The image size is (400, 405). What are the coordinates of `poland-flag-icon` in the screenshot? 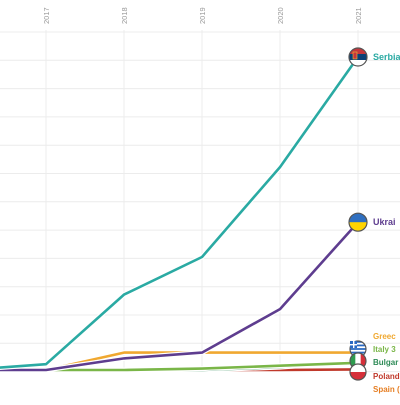 It's located at (358, 372).